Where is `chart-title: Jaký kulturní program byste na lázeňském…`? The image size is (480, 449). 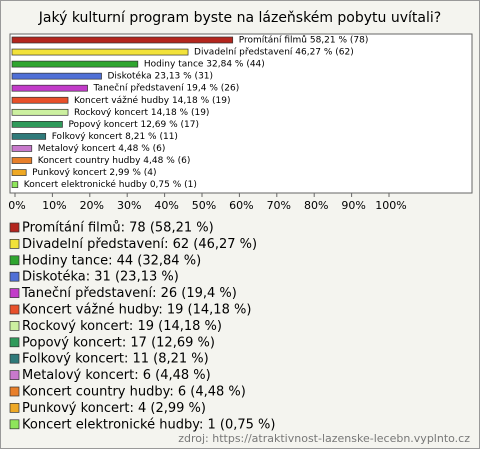
chart-title: Jaký kulturní program byste na lázeňském… is located at coordinates (239, 18).